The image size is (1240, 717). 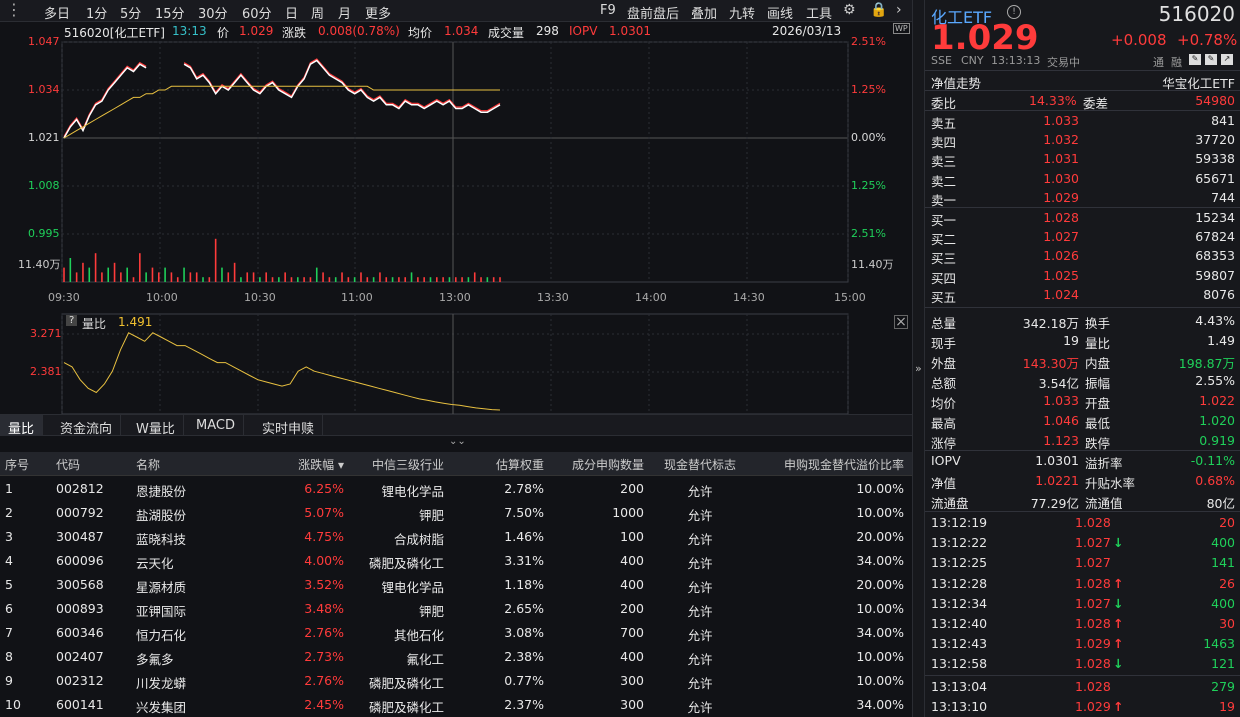 What do you see at coordinates (318, 14) in the screenshot?
I see `period-7: 周` at bounding box center [318, 14].